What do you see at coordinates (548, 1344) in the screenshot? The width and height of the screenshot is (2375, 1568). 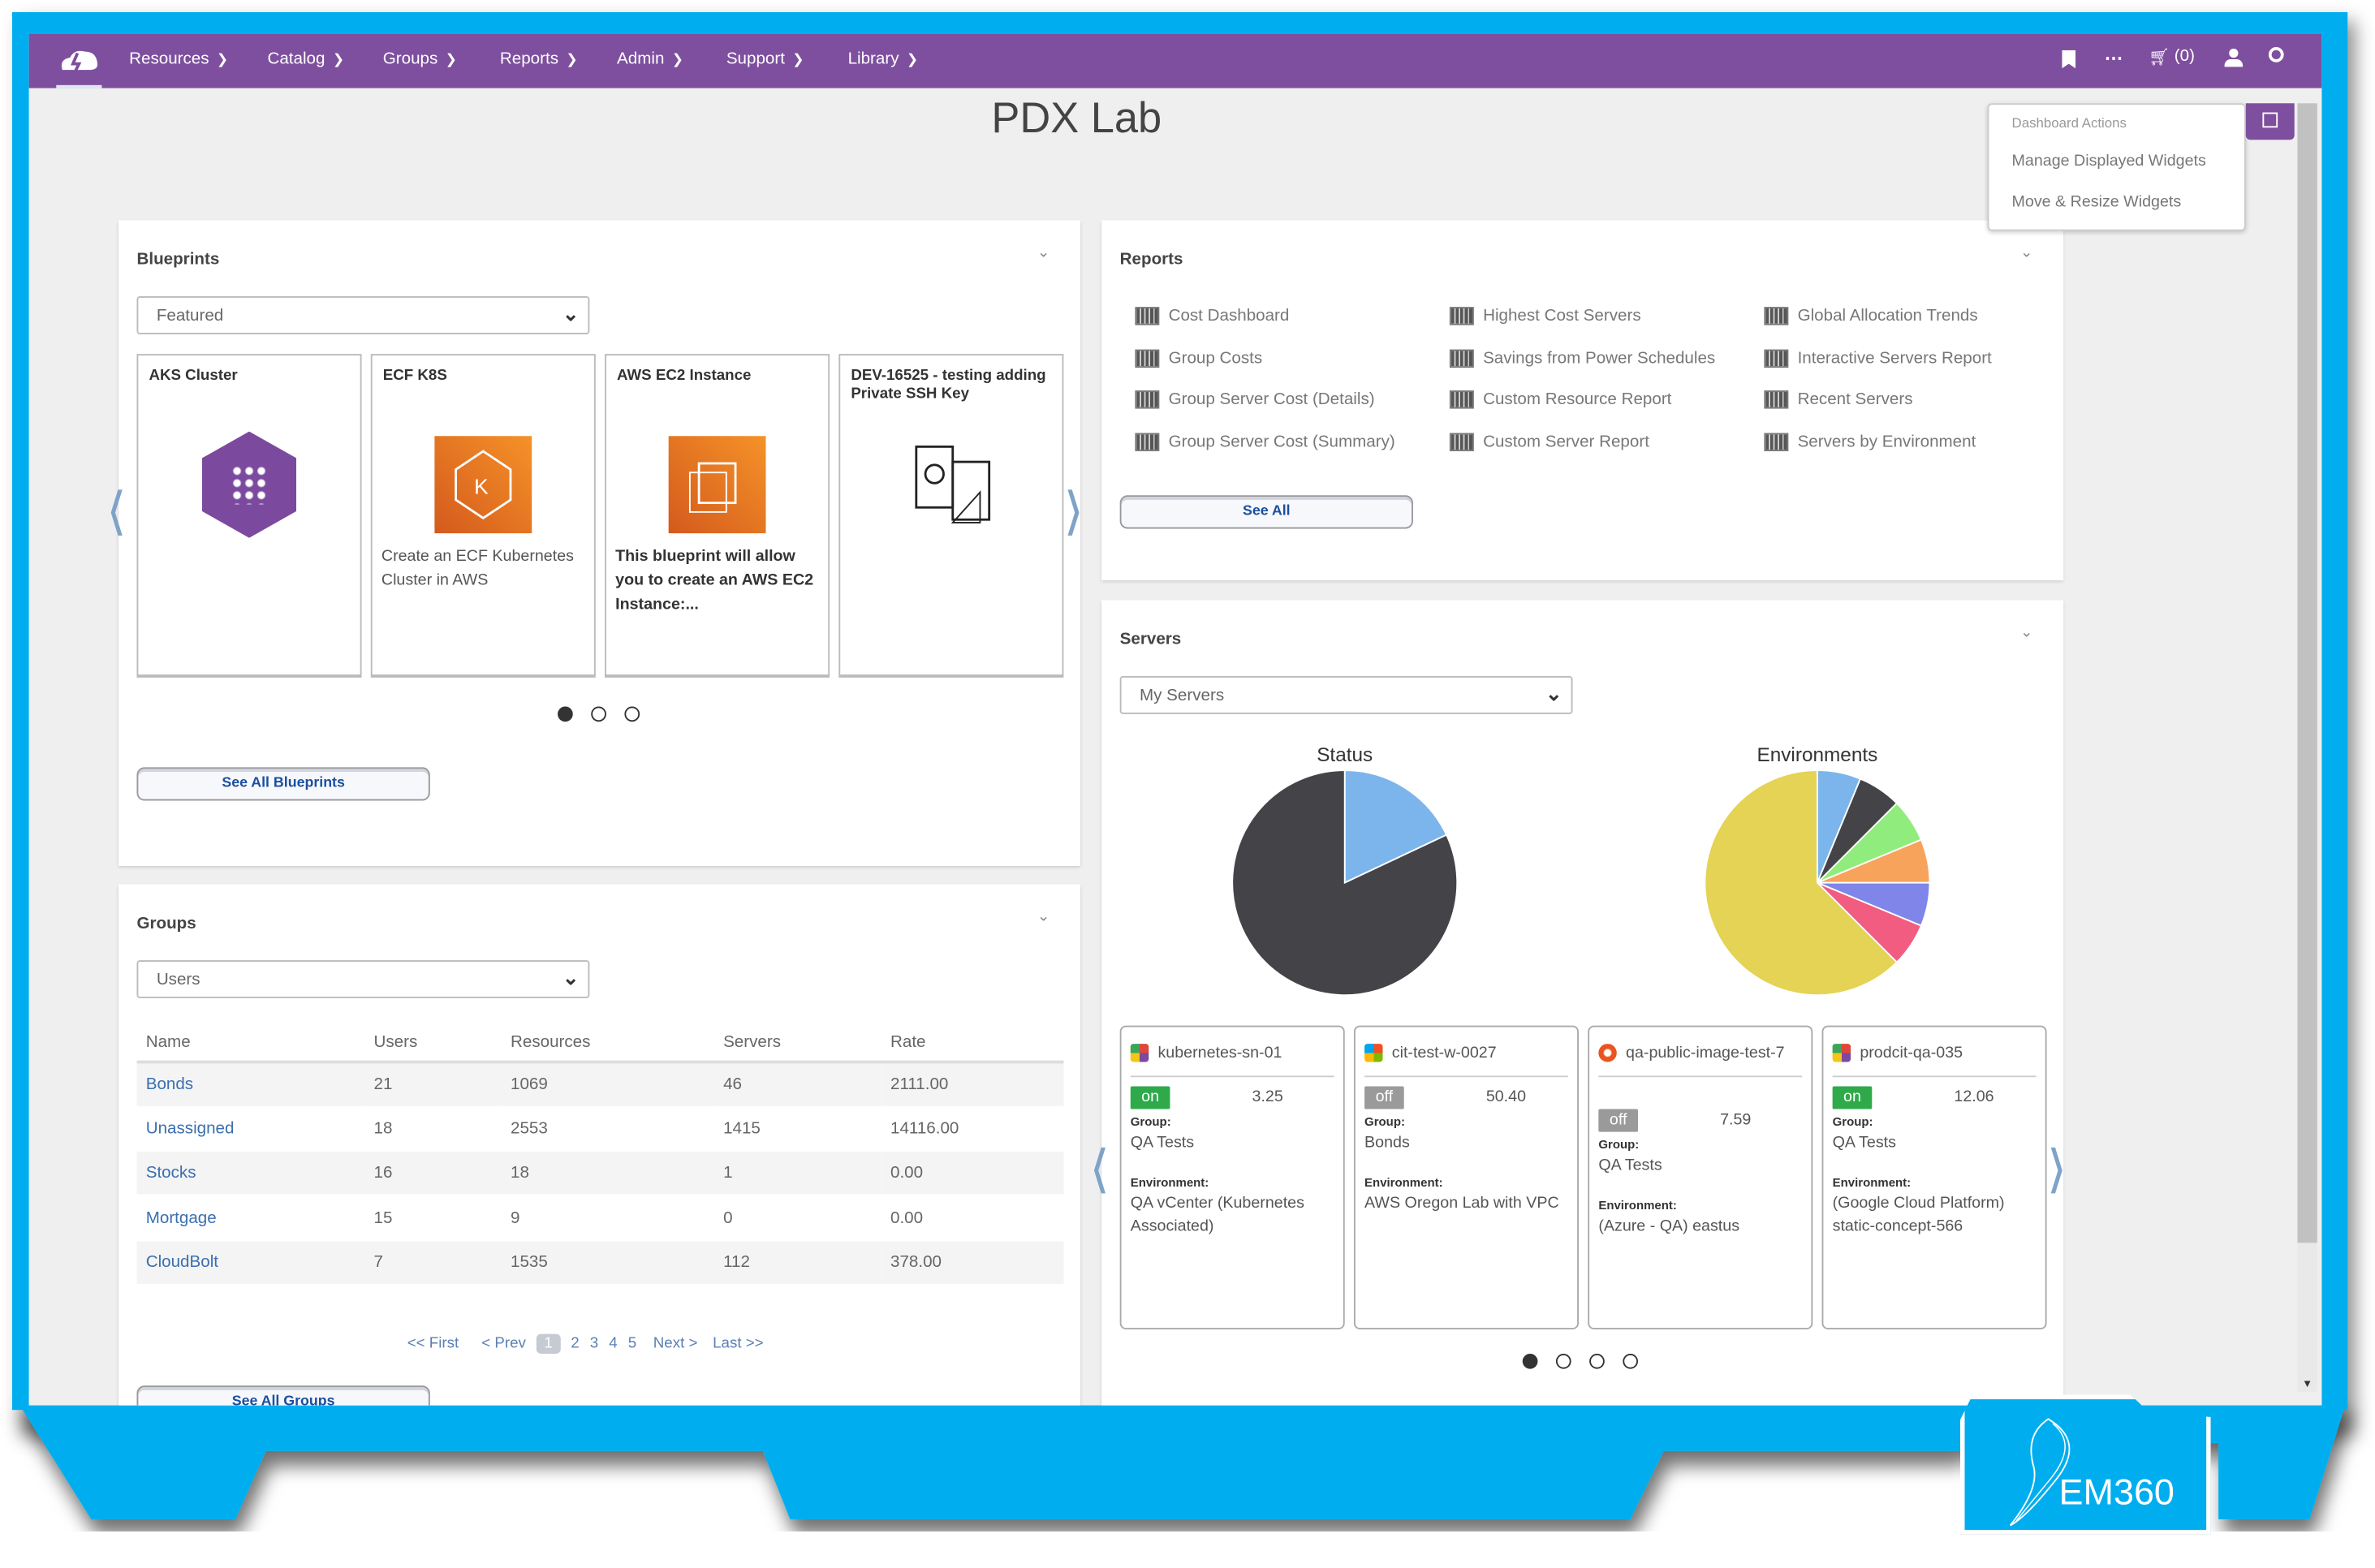 I see `pager-page-current: 1` at bounding box center [548, 1344].